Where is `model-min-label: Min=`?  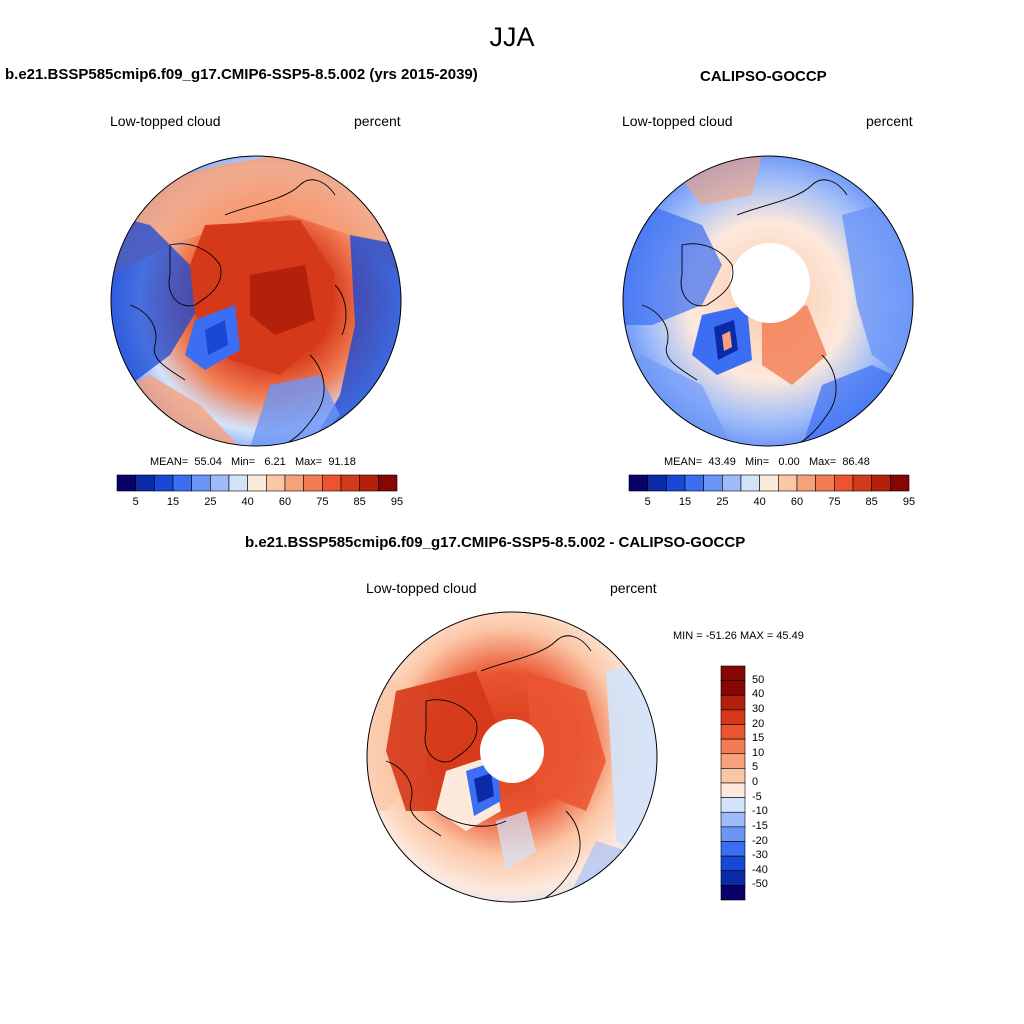
model-min-label: Min= is located at coordinates (243, 462).